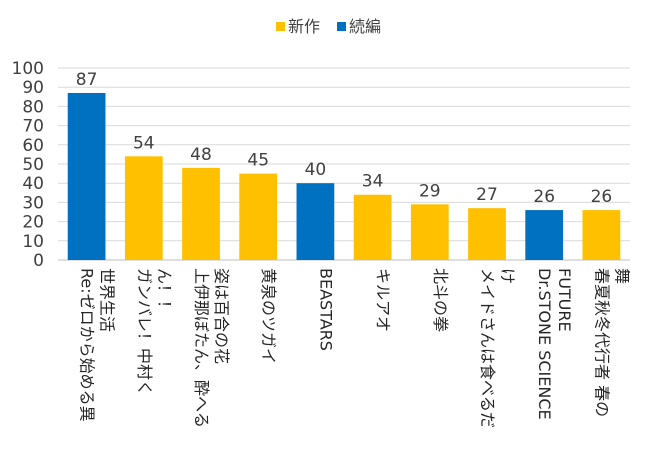 The width and height of the screenshot is (650, 472). I want to click on y-tick-label: 70, so click(33, 127).